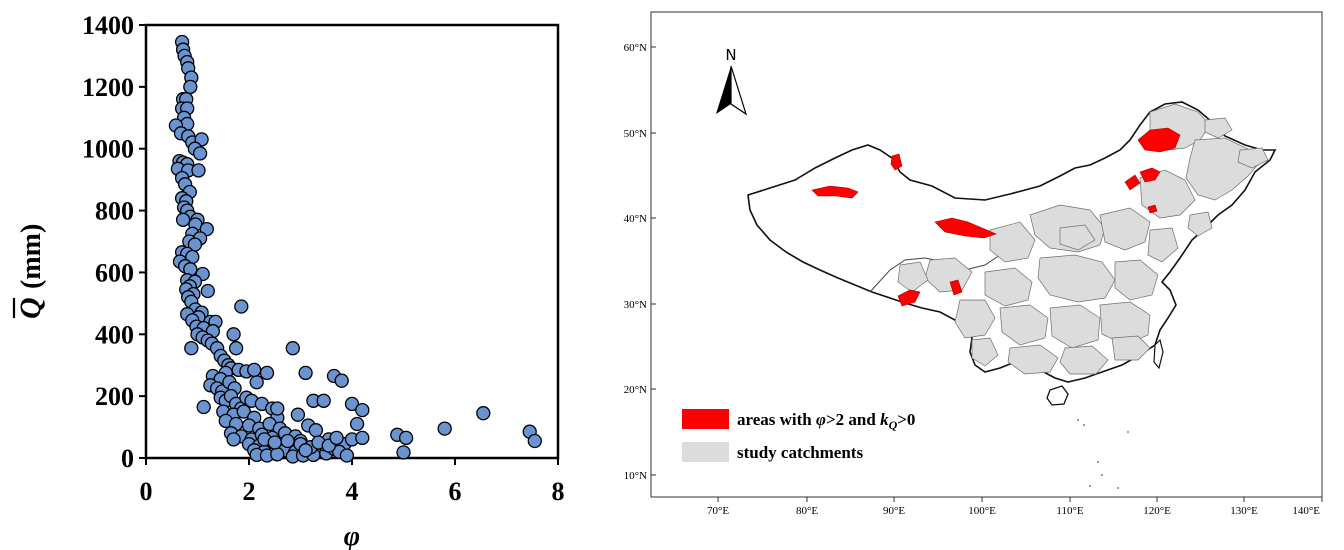 The image size is (1344, 550). I want to click on y-axis-label-symbol: Q, so click(30, 308).